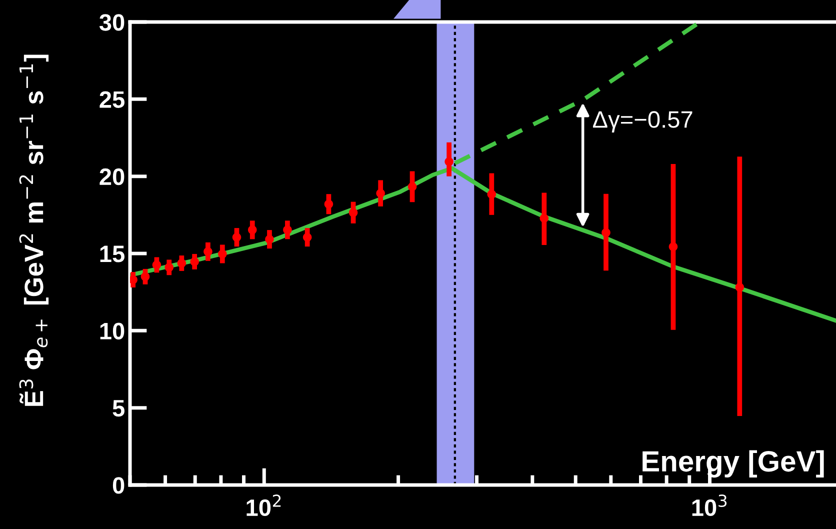  Describe the element at coordinates (112, 254) in the screenshot. I see `y-tick-label: 15` at that location.